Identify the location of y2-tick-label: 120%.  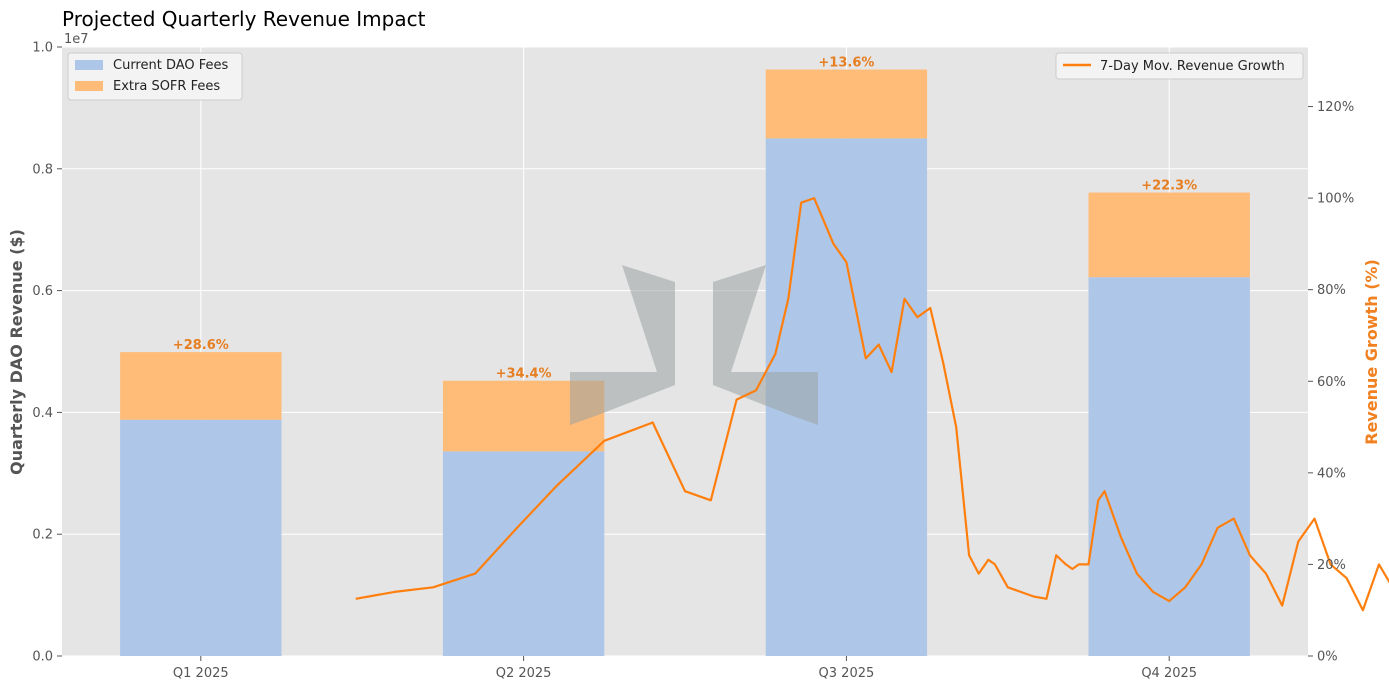
(1335, 107).